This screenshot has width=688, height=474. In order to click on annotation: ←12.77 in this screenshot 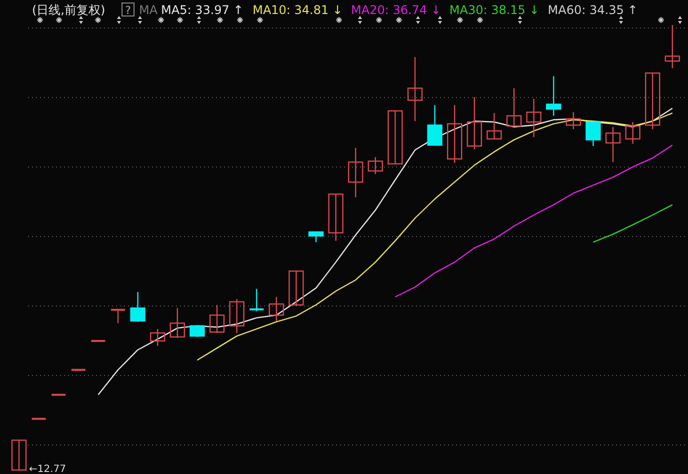, I will do `click(47, 469)`.